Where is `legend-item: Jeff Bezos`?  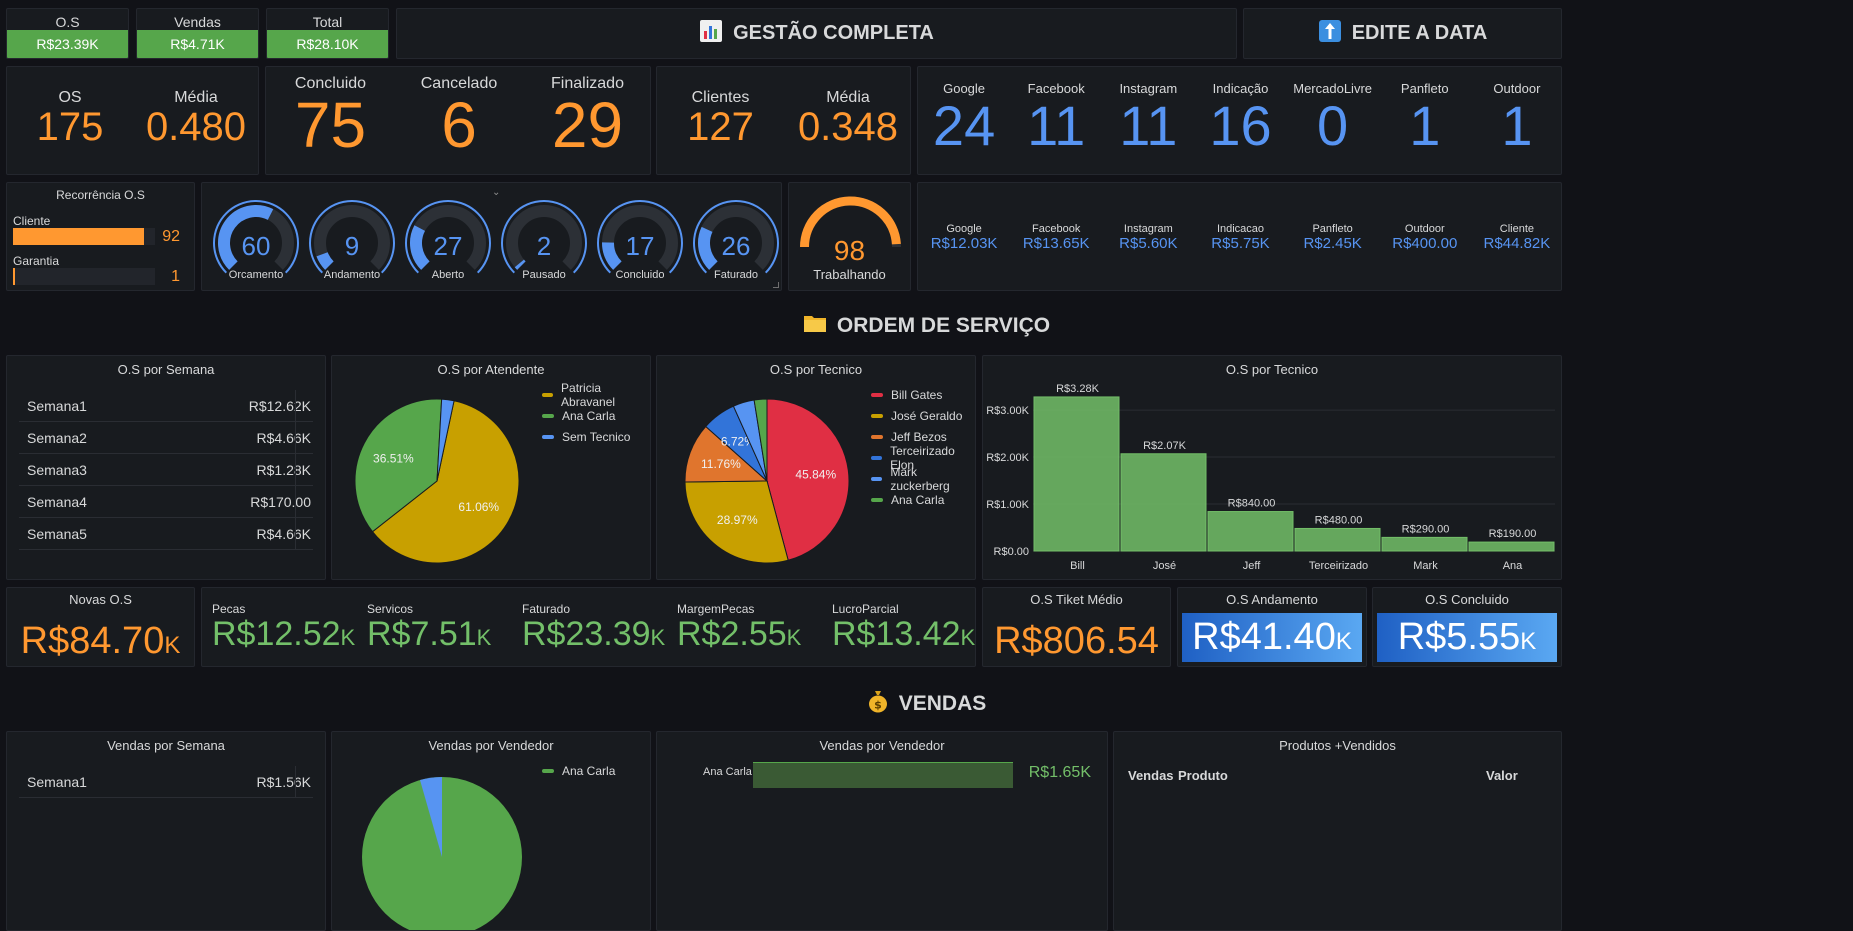
legend-item: Jeff Bezos is located at coordinates (923, 436).